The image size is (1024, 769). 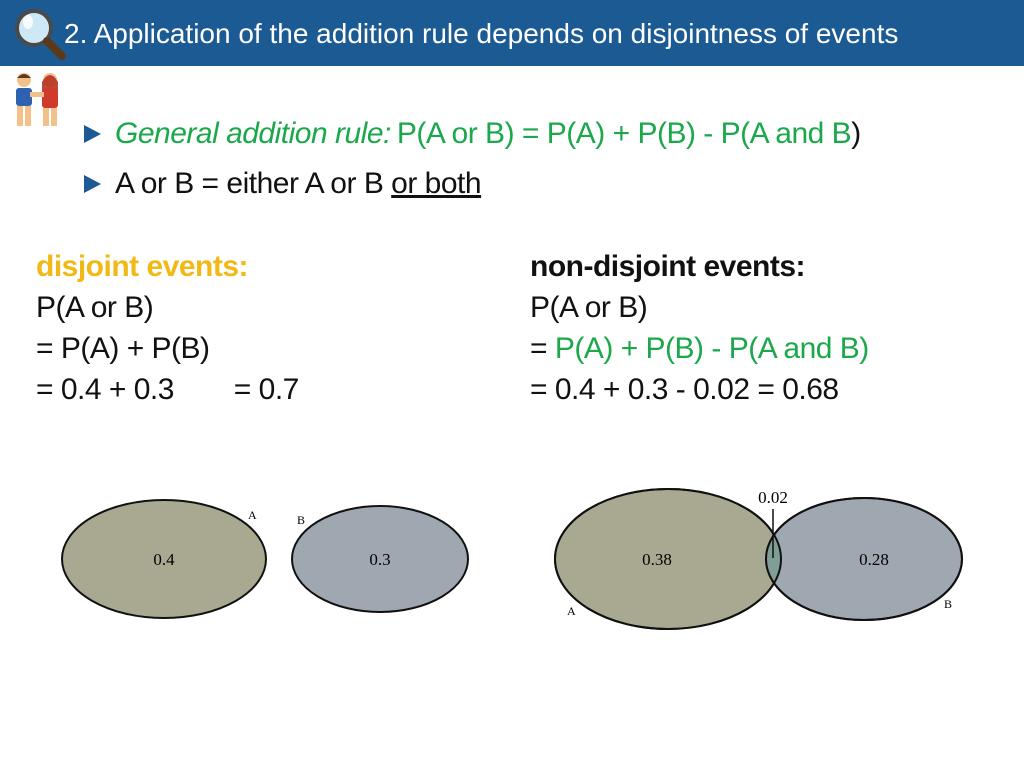 I want to click on disjoint-line-1: P(A or B), so click(x=95, y=307).